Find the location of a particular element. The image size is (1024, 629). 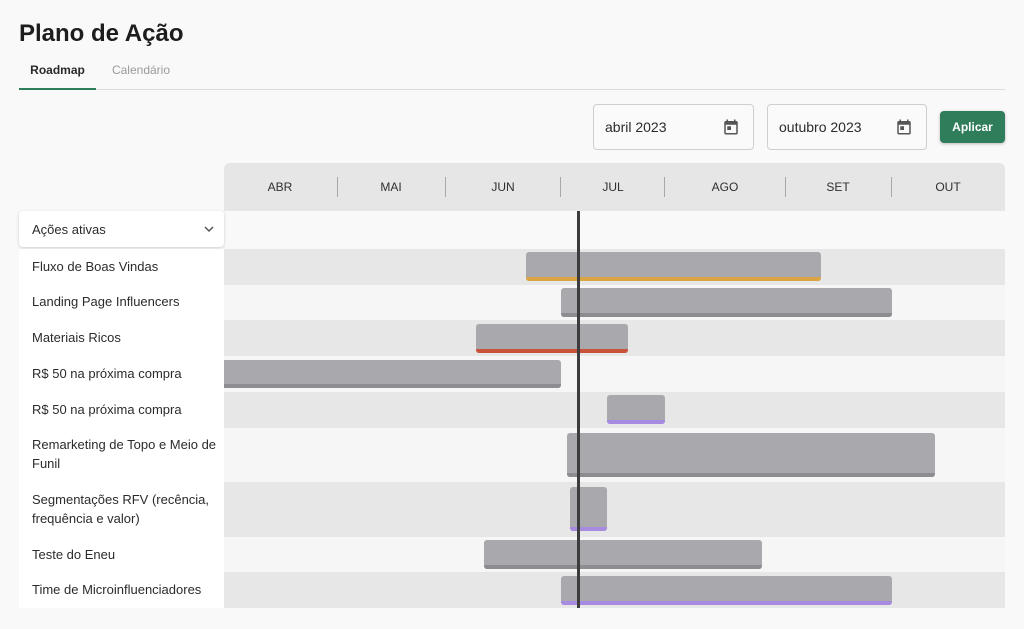

page-title: Plano de Ação is located at coordinates (101, 33).